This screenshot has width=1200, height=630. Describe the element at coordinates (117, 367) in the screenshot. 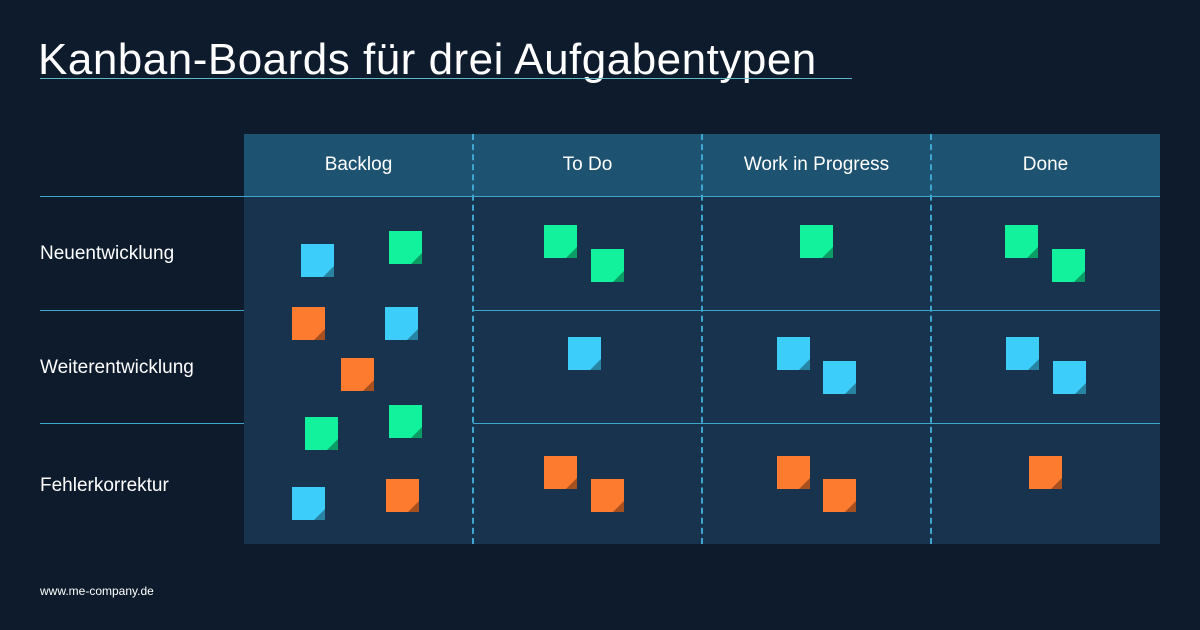

I see `row-label-weiterentwicklung: Weiterentwicklung` at that location.